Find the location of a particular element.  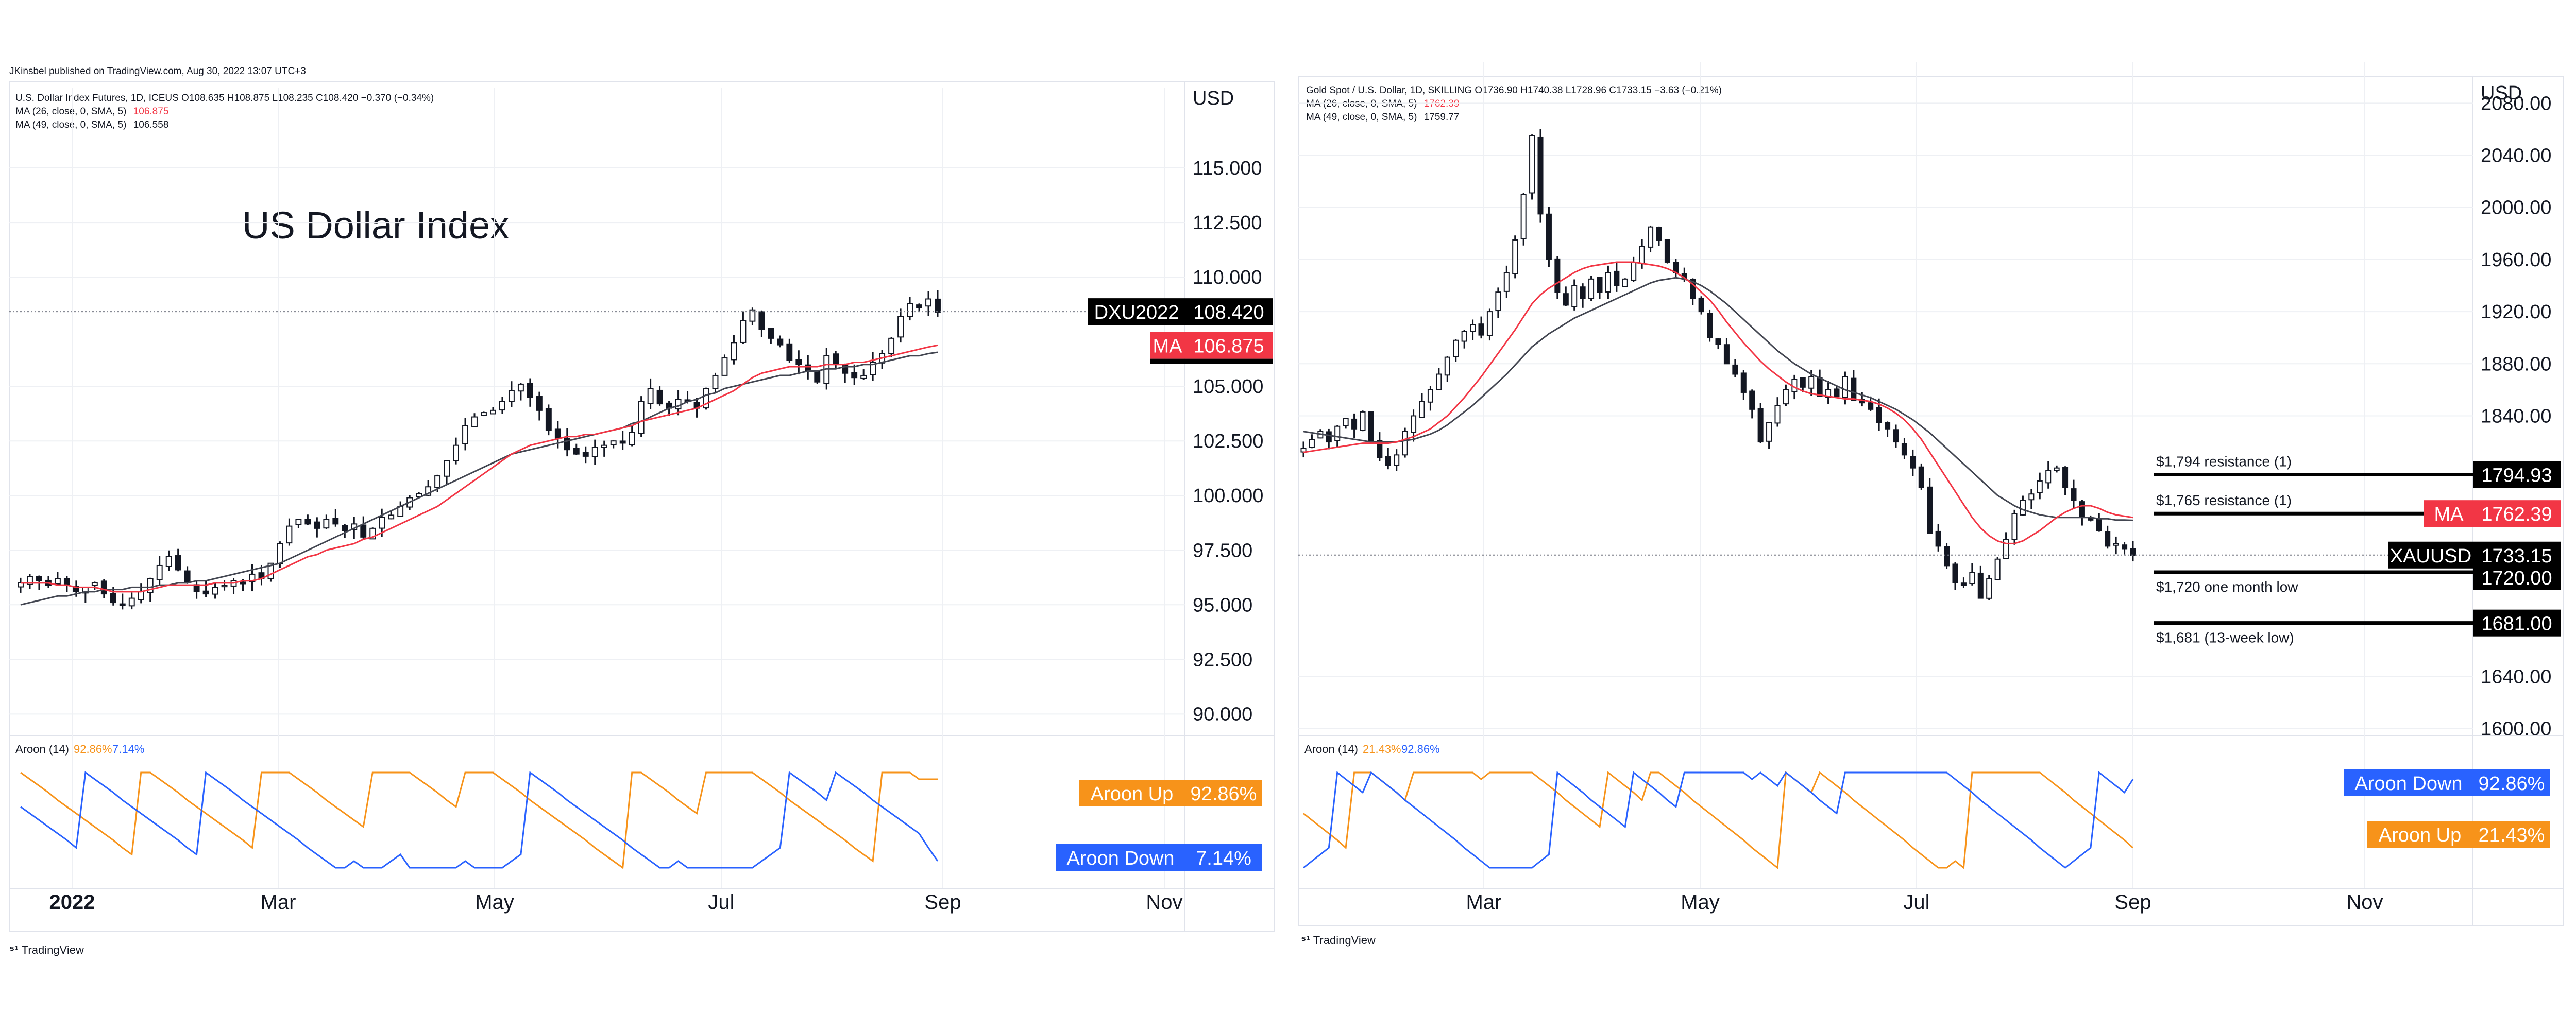

gold-level-tag is located at coordinates (2517, 475).